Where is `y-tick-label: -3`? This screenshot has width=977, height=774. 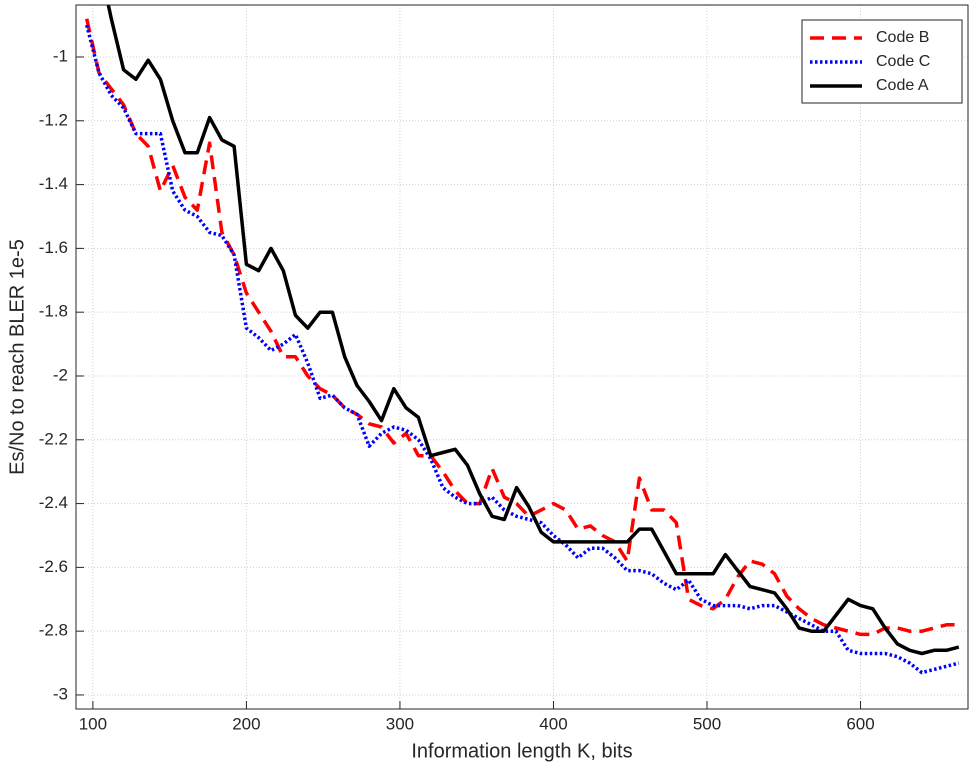
y-tick-label: -3 is located at coordinates (60, 693).